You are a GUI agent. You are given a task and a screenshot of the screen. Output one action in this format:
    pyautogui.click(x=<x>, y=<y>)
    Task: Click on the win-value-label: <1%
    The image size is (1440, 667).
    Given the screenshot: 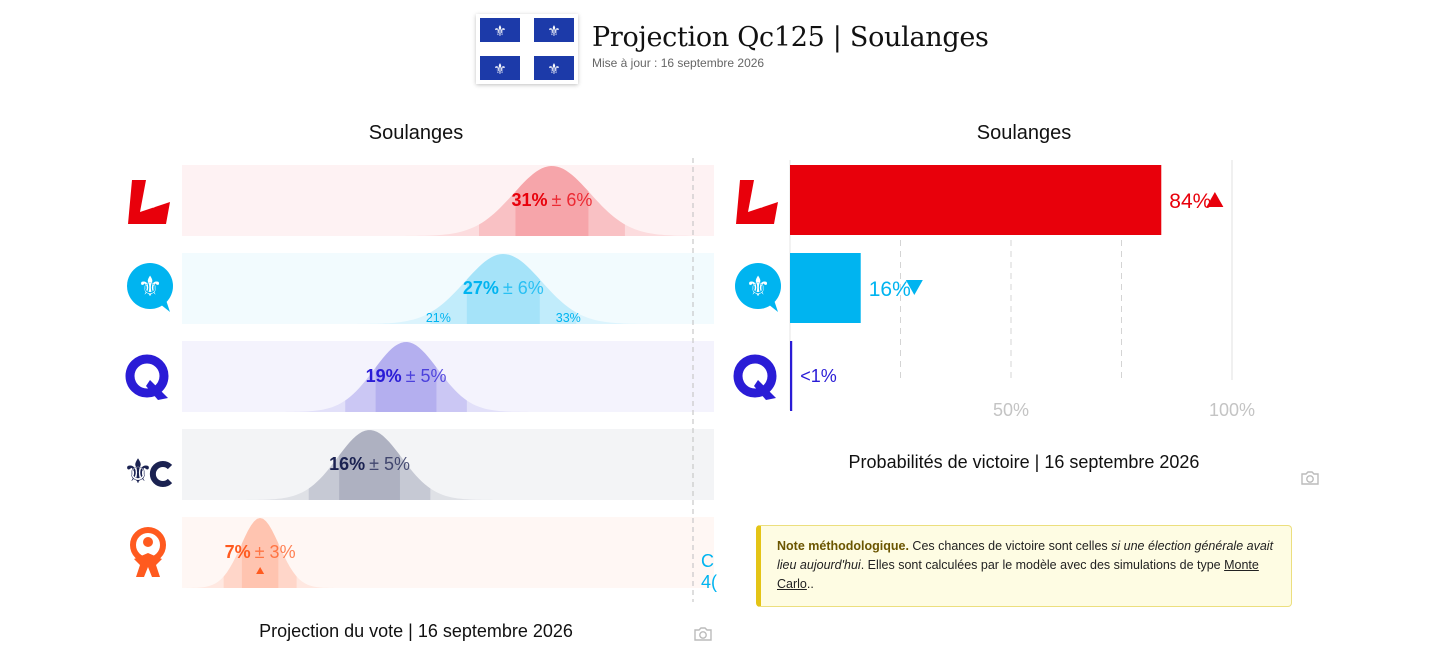 What is the action you would take?
    pyautogui.click(x=818, y=376)
    